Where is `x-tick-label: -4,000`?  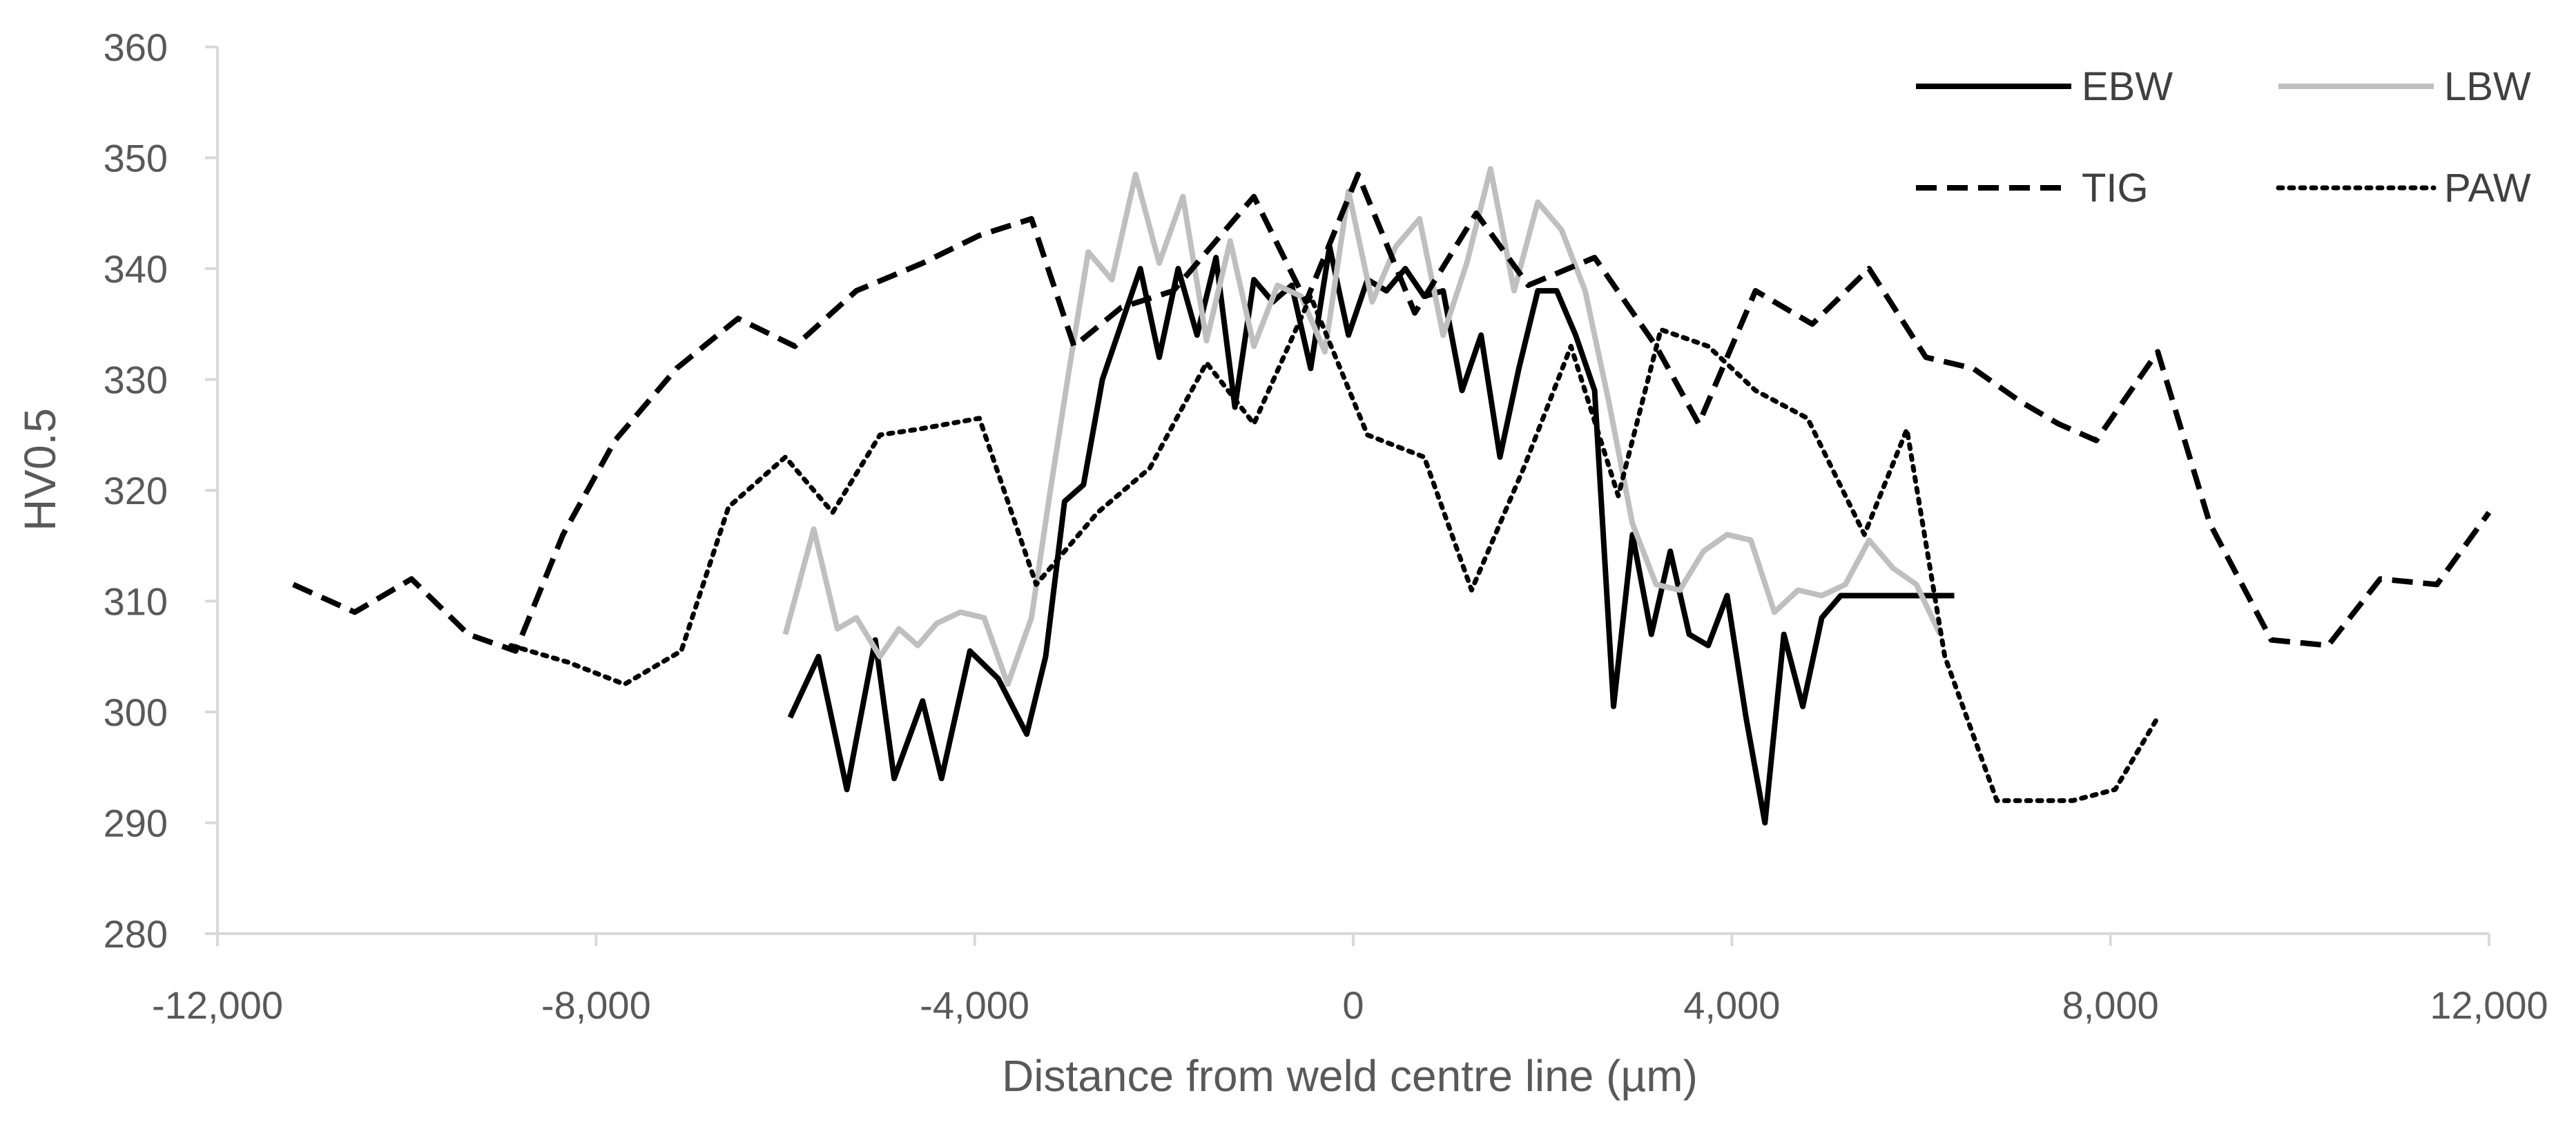 x-tick-label: -4,000 is located at coordinates (975, 1005).